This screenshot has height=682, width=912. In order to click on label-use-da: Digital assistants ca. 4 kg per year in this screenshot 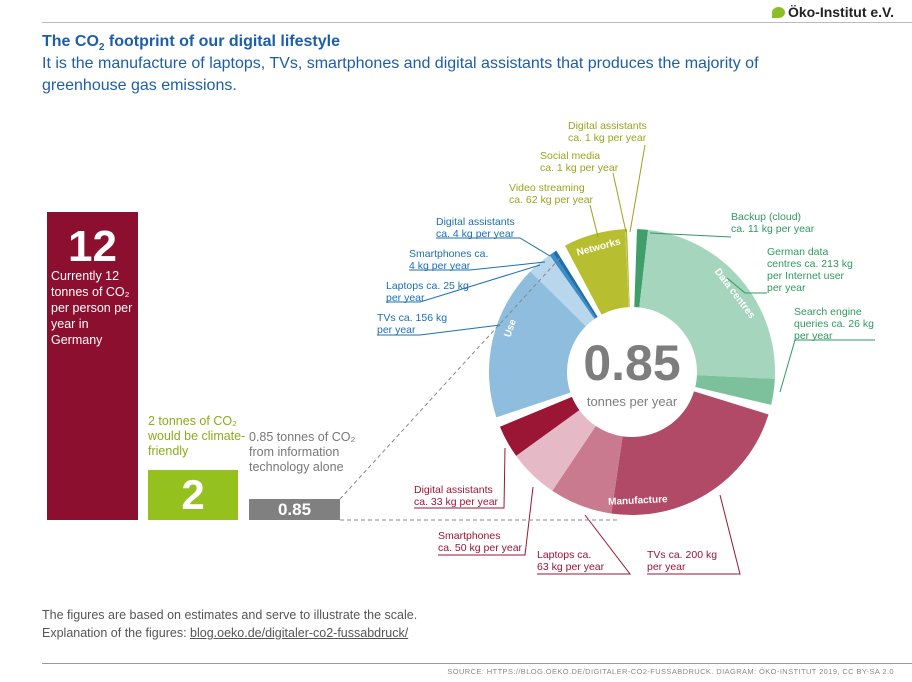, I will do `click(475, 228)`.